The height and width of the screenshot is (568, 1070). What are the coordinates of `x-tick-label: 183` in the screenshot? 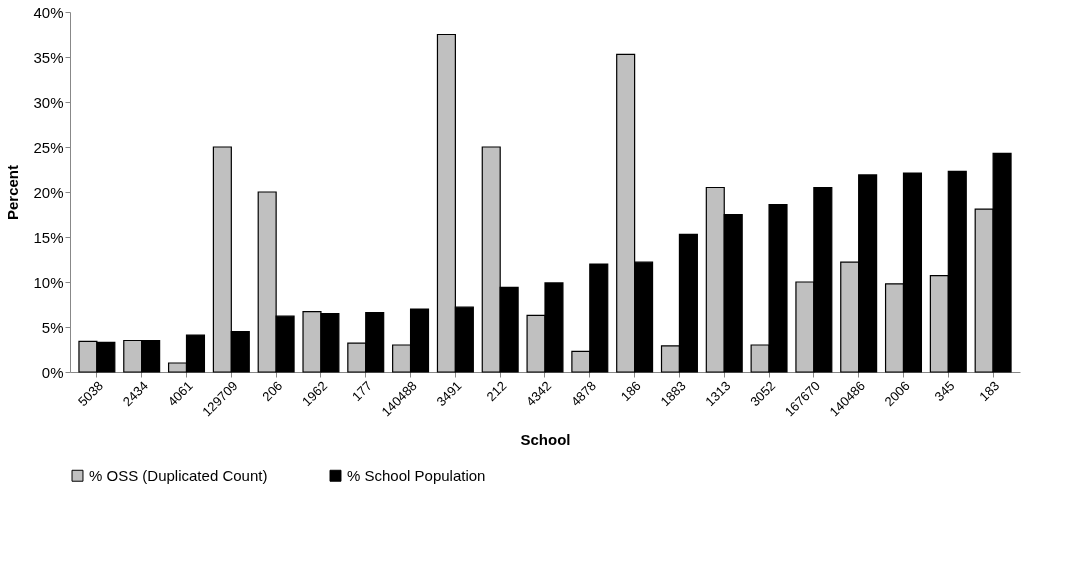 It's located at (989, 391).